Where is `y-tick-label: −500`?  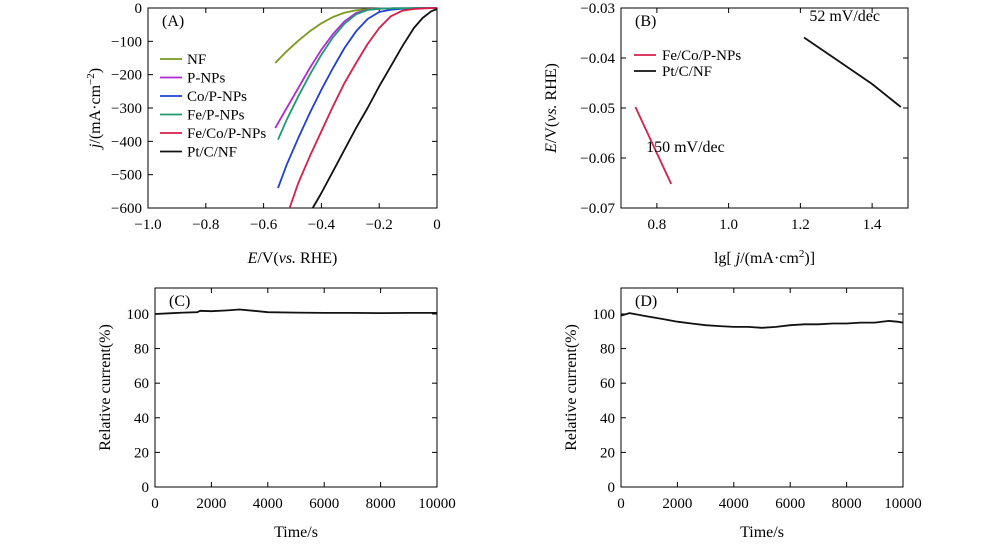
y-tick-label: −500 is located at coordinates (126, 176).